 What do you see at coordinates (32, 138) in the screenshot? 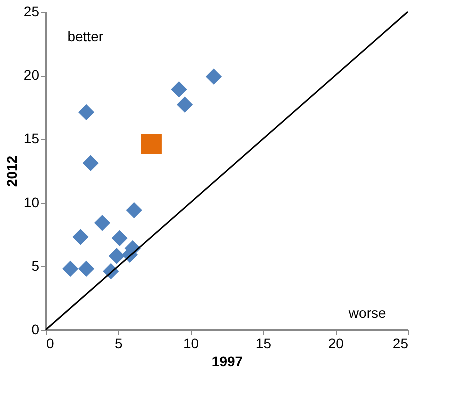
I see `y-tick-label: 15` at bounding box center [32, 138].